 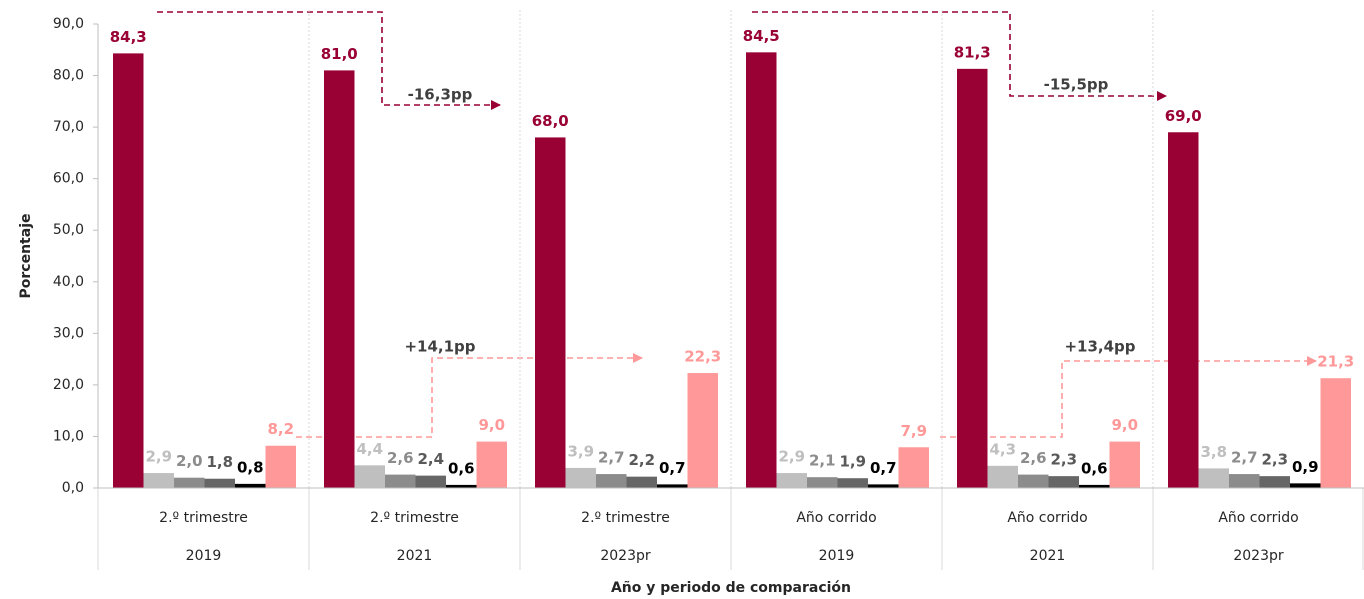 I want to click on value-label: 8,2, so click(x=280, y=429).